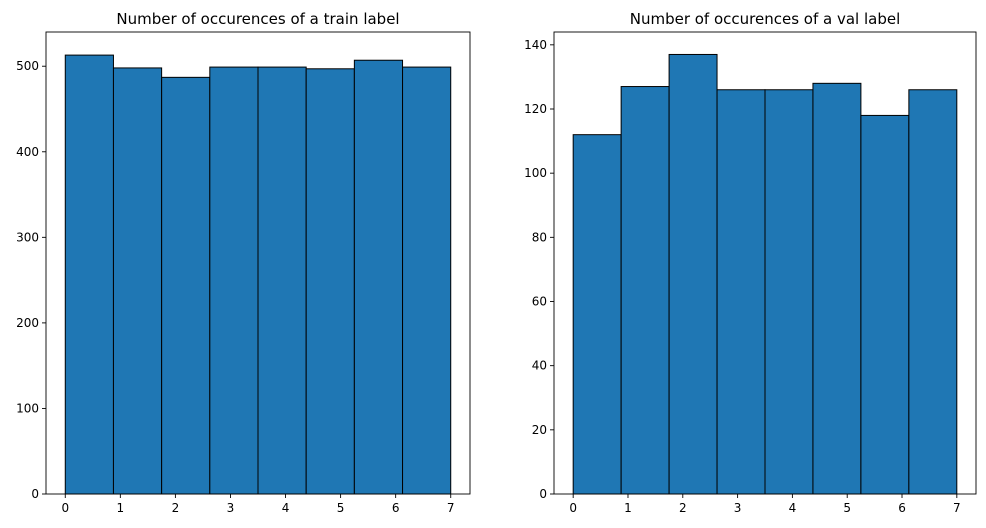  I want to click on y-tick-label: 400, so click(27, 152).